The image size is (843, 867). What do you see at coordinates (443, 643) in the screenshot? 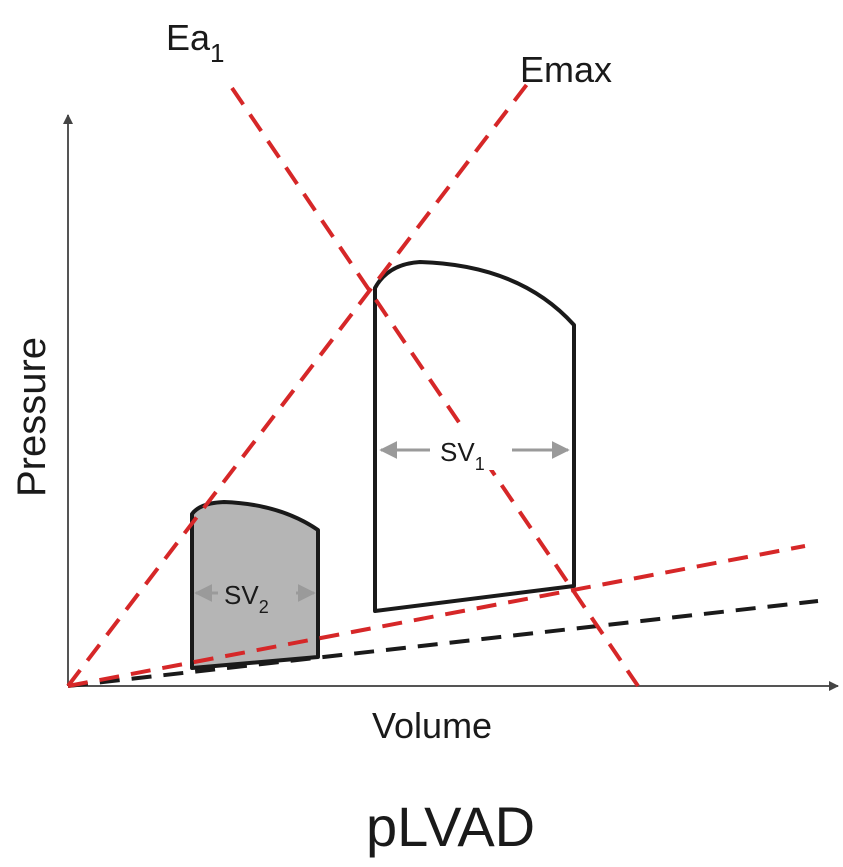
I see `edpvr-black-line` at bounding box center [443, 643].